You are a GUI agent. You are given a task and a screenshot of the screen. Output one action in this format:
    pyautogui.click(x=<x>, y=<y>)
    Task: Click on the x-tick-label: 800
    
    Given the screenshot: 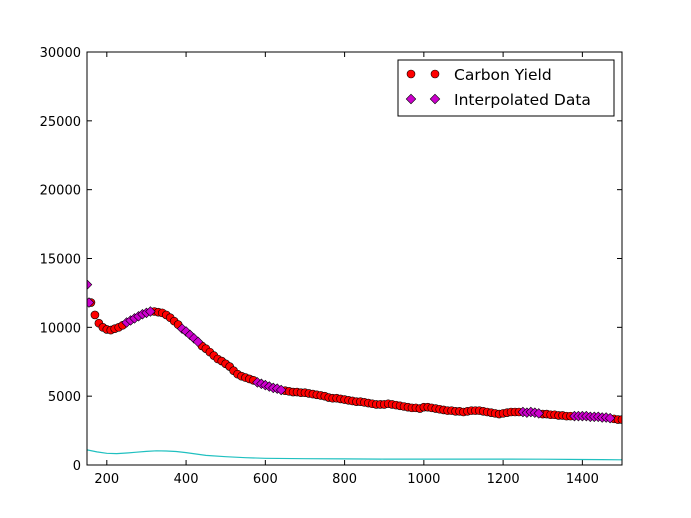 What is the action you would take?
    pyautogui.click(x=344, y=479)
    